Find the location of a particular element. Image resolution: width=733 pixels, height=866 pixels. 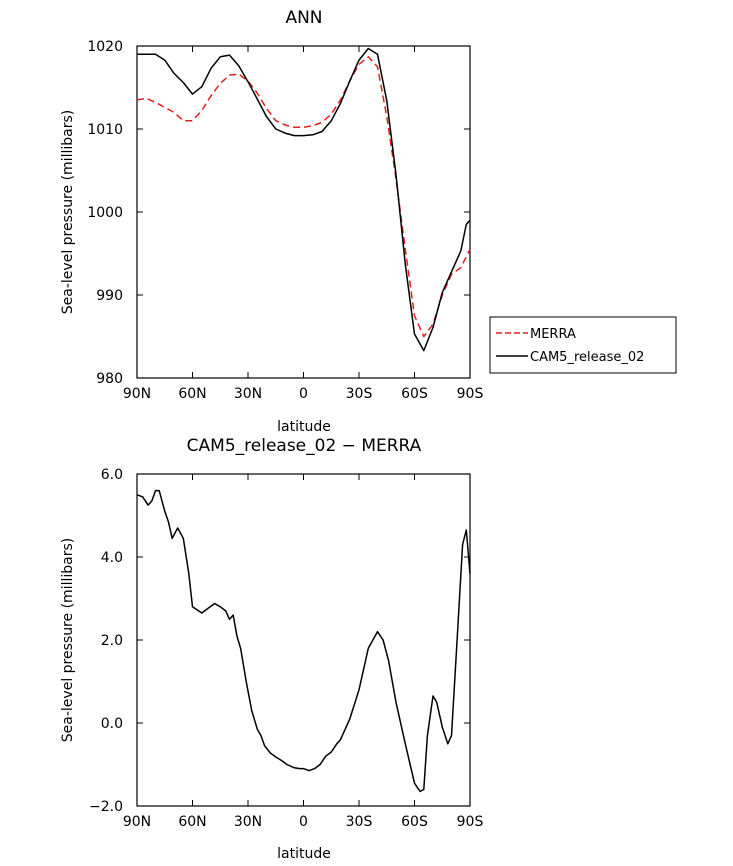

y-tick-label: −2.0 is located at coordinates (106, 807).